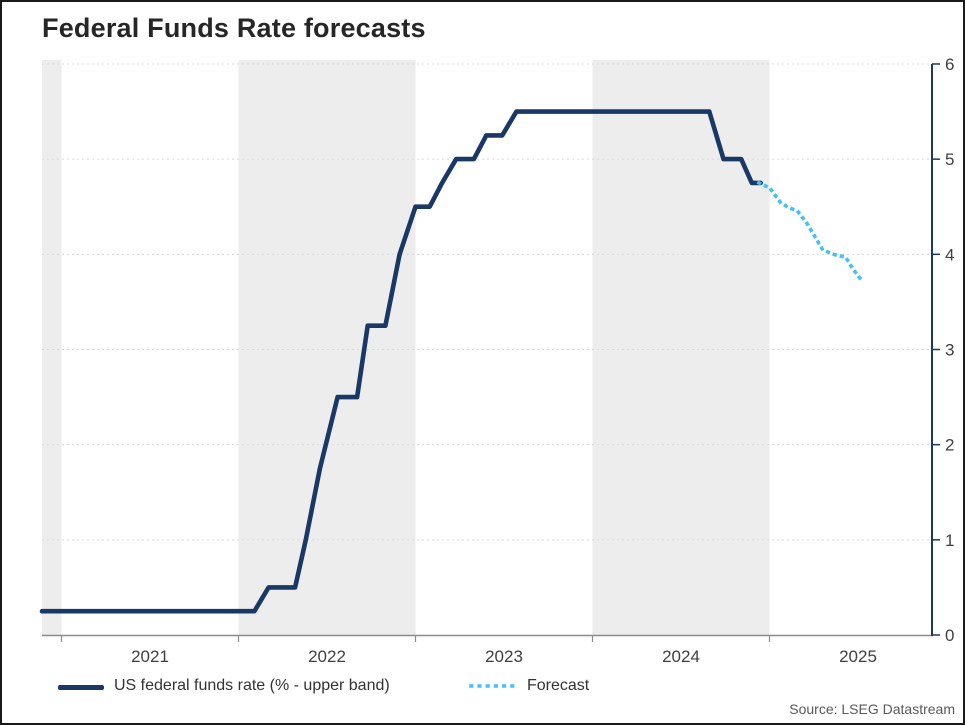  I want to click on y-tick-label: 5, so click(949, 159).